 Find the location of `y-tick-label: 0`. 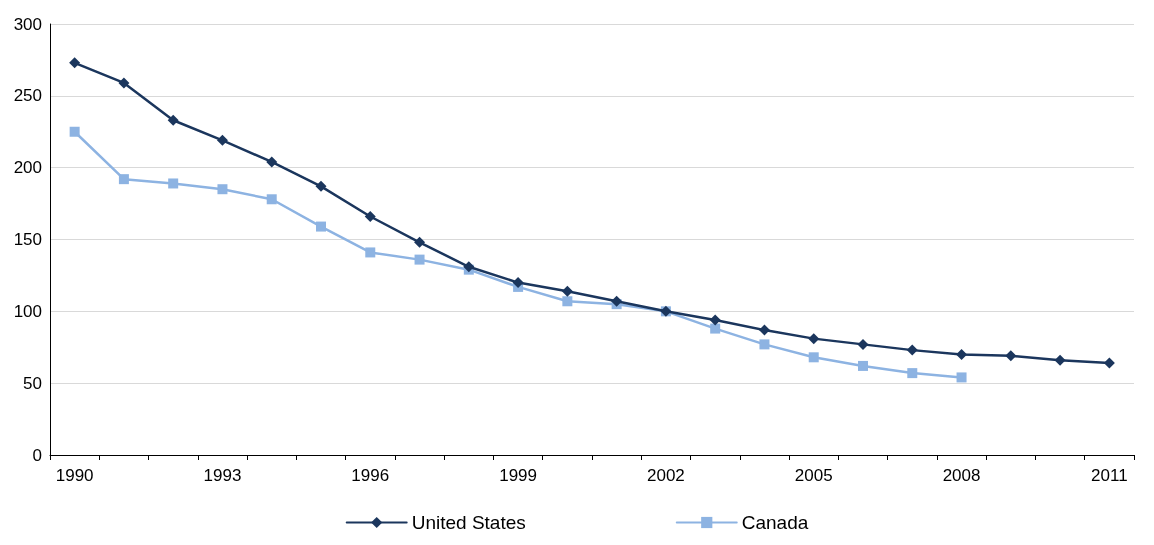

y-tick-label: 0 is located at coordinates (37, 455).